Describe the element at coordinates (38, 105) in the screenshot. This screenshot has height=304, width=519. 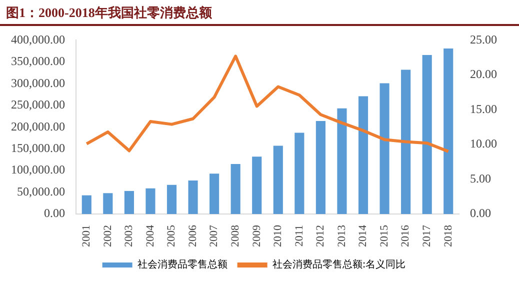
I see `y-tick-label: 250,000.00` at that location.